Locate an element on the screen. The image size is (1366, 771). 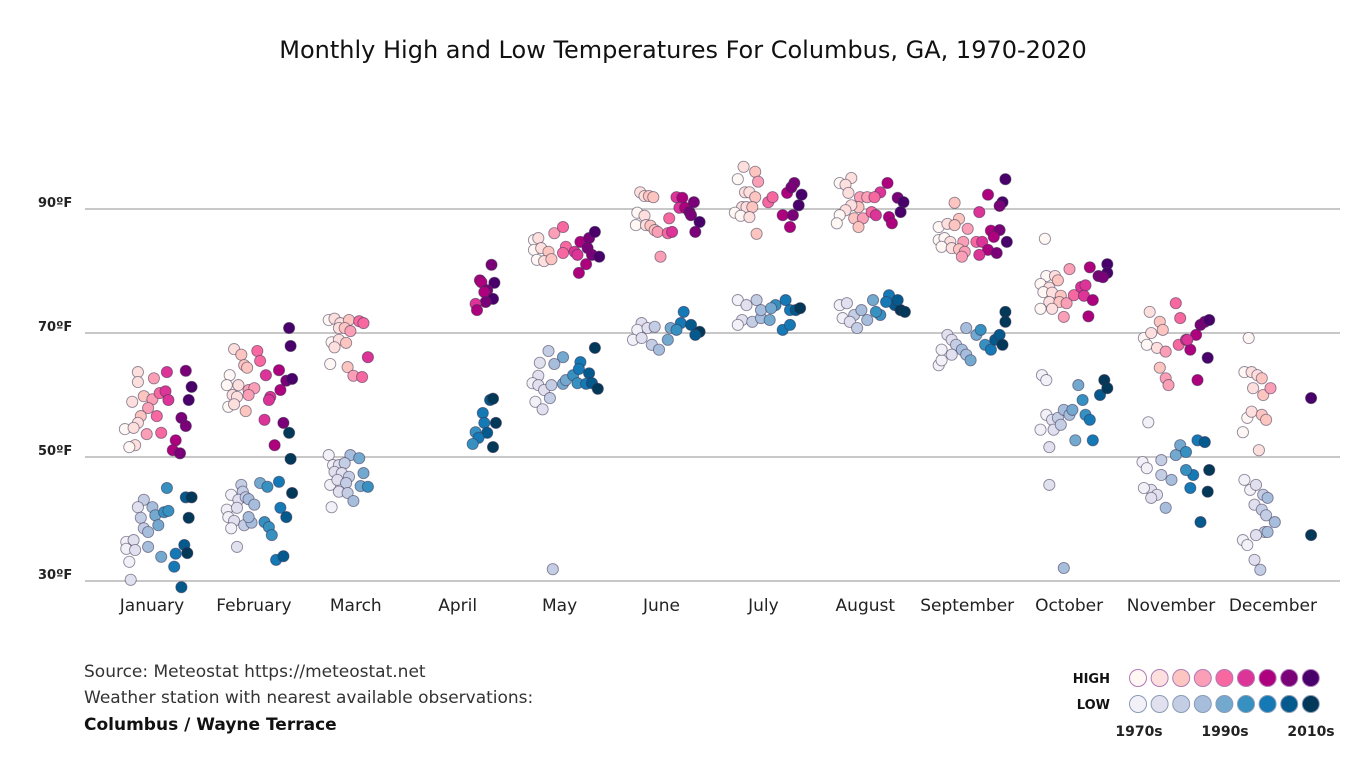
y-tick-label: 30ºF is located at coordinates (55, 575).